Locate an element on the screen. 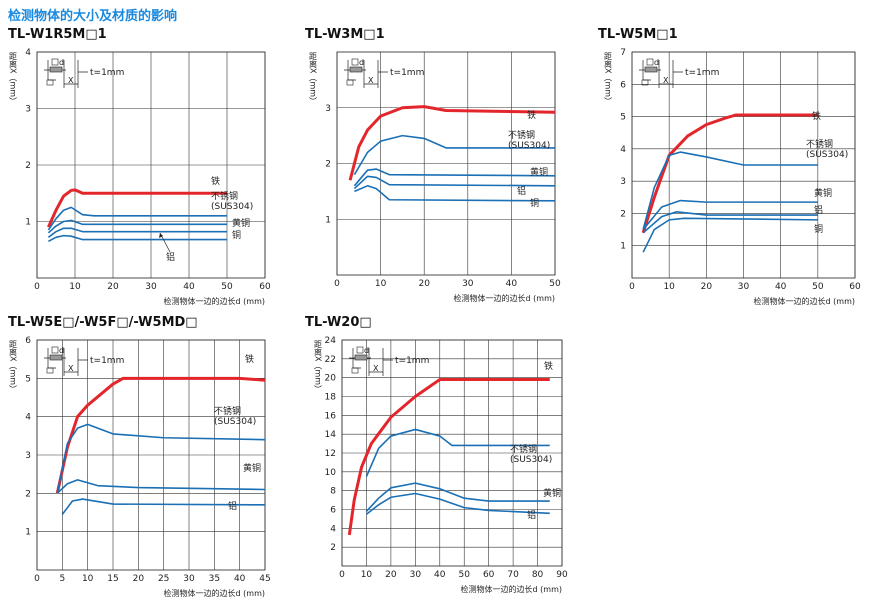  pointer-head is located at coordinates (161, 235).